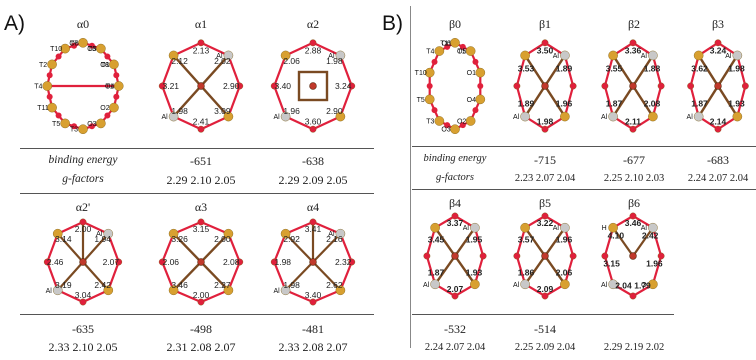 This screenshot has width=756, height=360. I want to click on distance-label: 2.02, so click(222, 61).